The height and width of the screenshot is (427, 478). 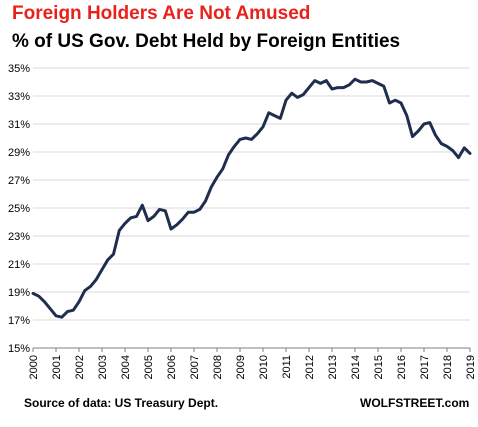 I want to click on x-tick-label: 2011, so click(x=287, y=367).